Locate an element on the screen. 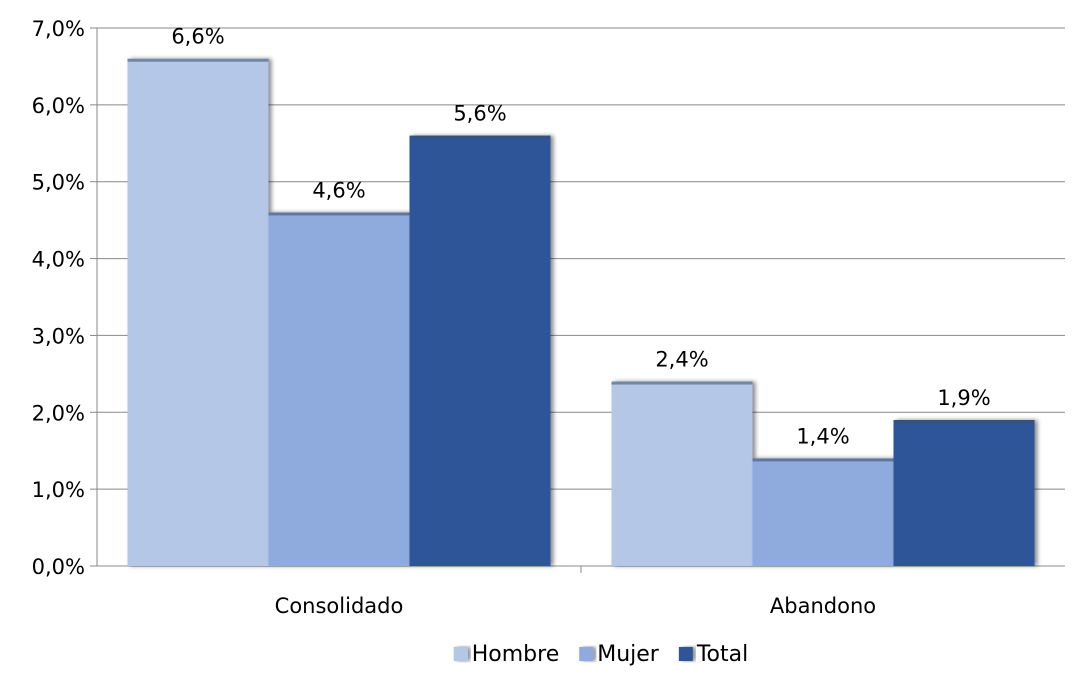  legend-item-hombre: Hombre is located at coordinates (506, 654).